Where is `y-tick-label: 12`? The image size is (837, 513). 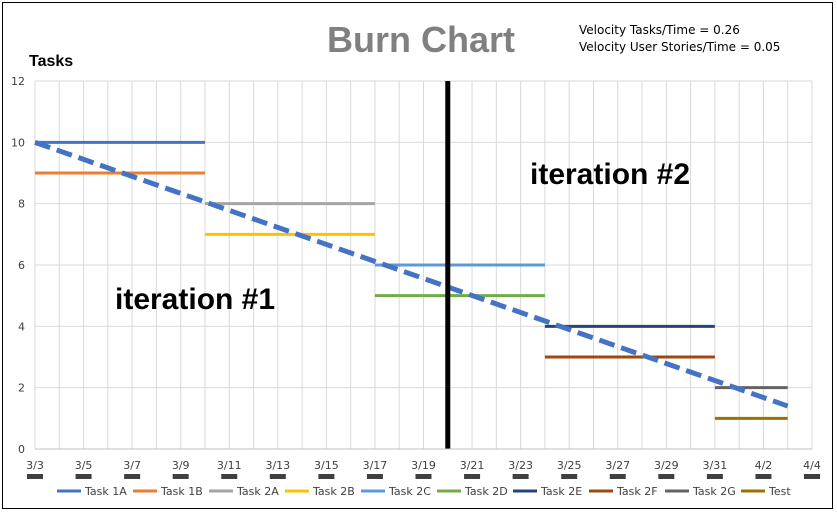
y-tick-label: 12 is located at coordinates (18, 81).